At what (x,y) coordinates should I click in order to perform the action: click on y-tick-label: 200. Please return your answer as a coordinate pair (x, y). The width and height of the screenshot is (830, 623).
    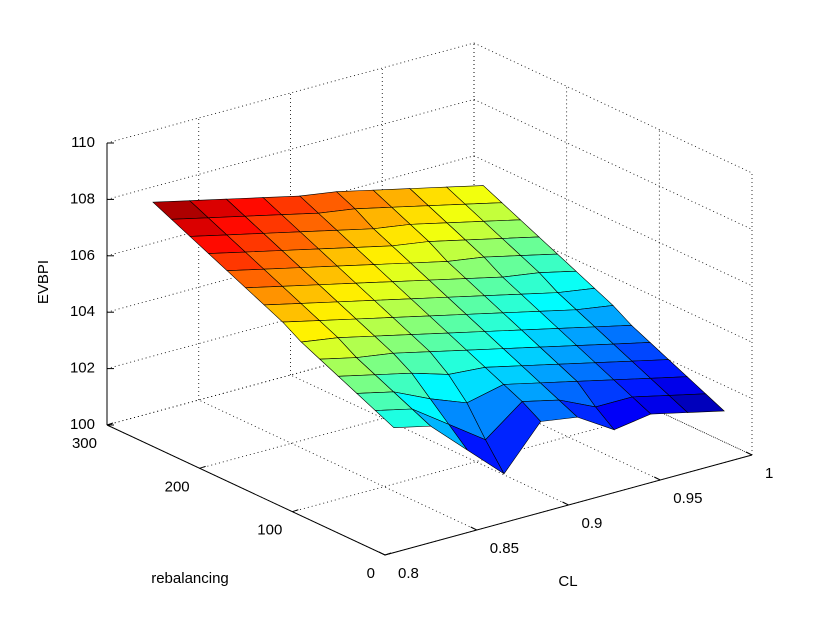
    Looking at the image, I should click on (177, 486).